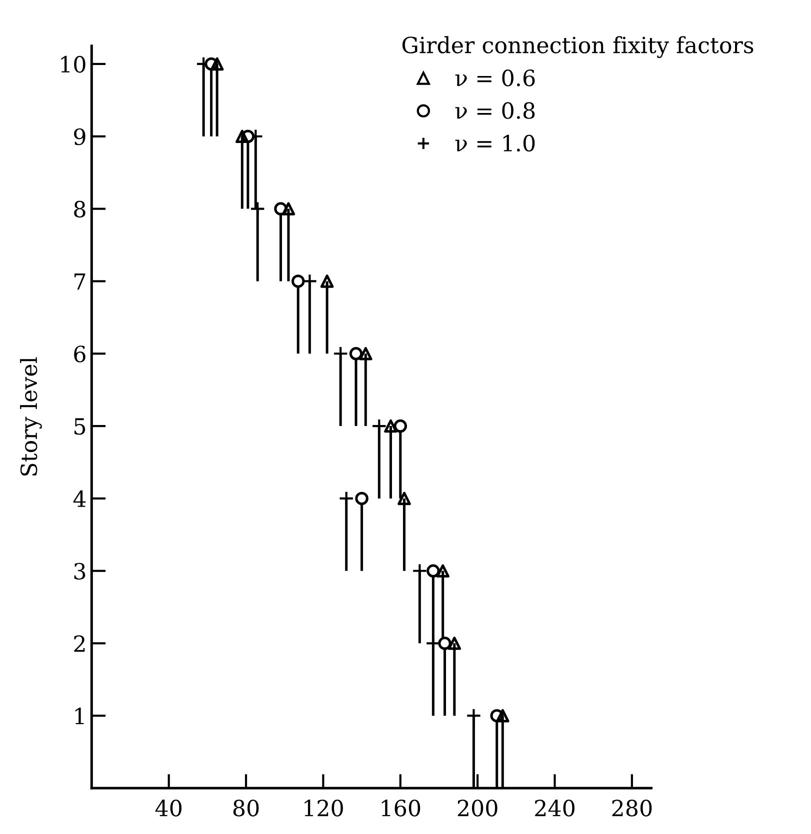  Describe the element at coordinates (80, 571) in the screenshot. I see `y-tick-label: 3` at that location.